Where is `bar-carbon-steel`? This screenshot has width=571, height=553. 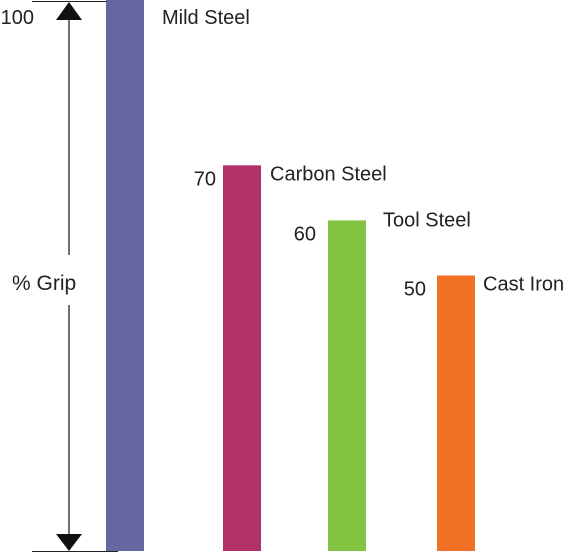 bar-carbon-steel is located at coordinates (242, 358).